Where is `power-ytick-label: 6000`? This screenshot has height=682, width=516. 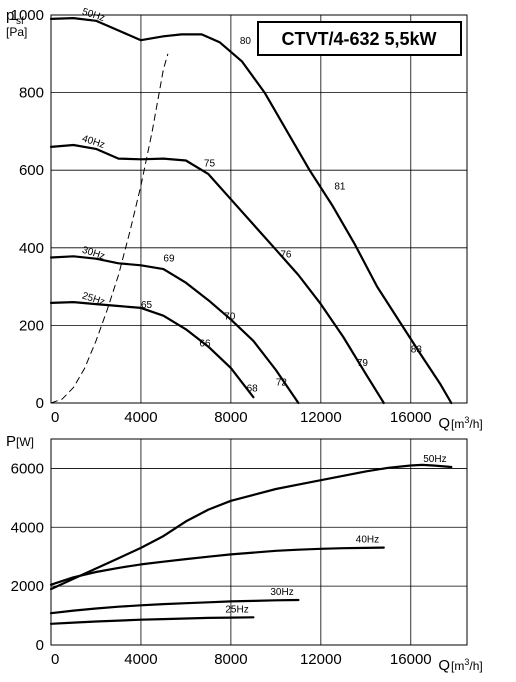
power-ytick-label: 6000 is located at coordinates (27, 468).